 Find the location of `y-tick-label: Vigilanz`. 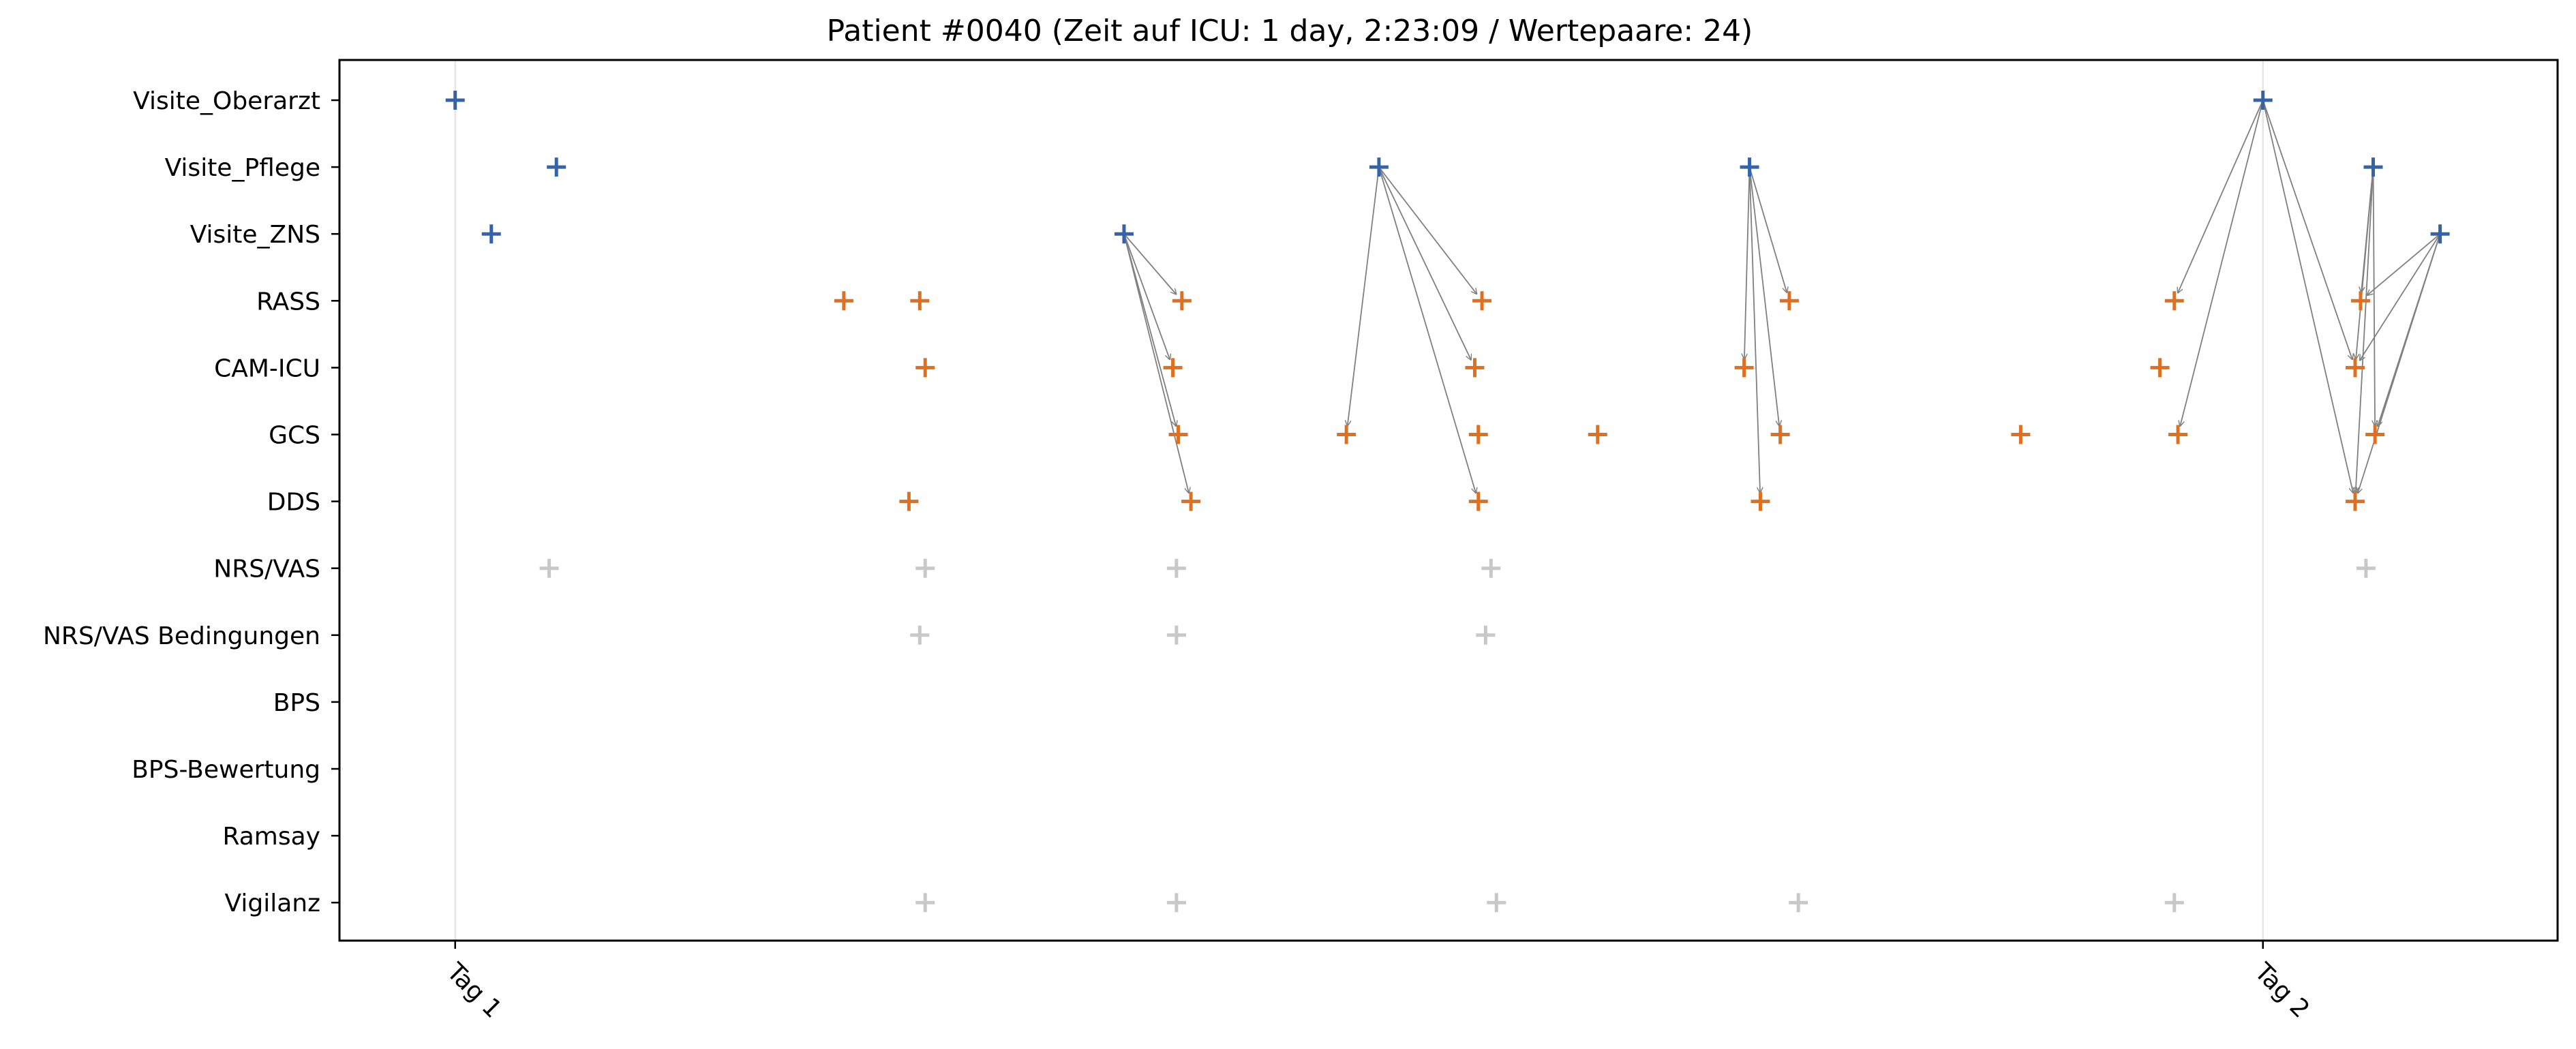

y-tick-label: Vigilanz is located at coordinates (272, 903).